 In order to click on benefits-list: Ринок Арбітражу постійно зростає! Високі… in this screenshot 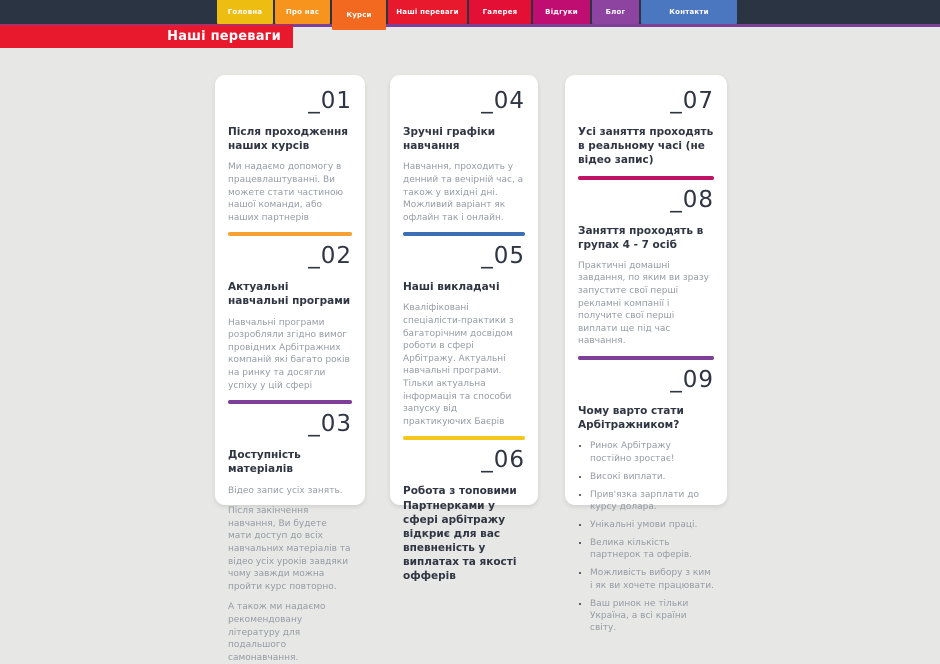, I will do `click(646, 537)`.